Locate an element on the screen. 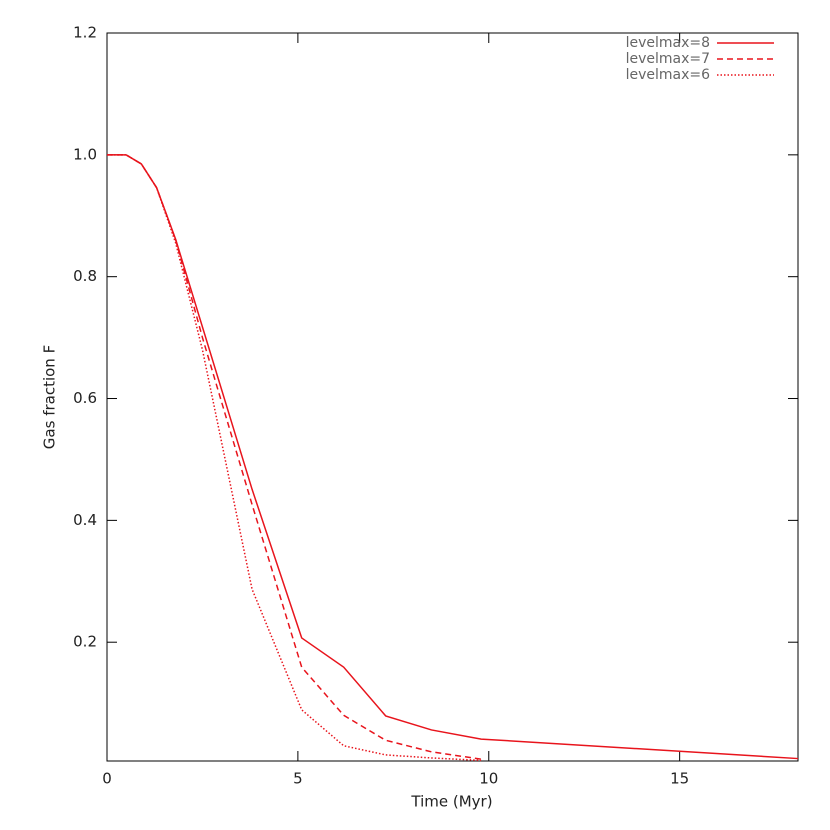 This screenshot has width=830, height=830. x-tick-label: 15 is located at coordinates (679, 779).